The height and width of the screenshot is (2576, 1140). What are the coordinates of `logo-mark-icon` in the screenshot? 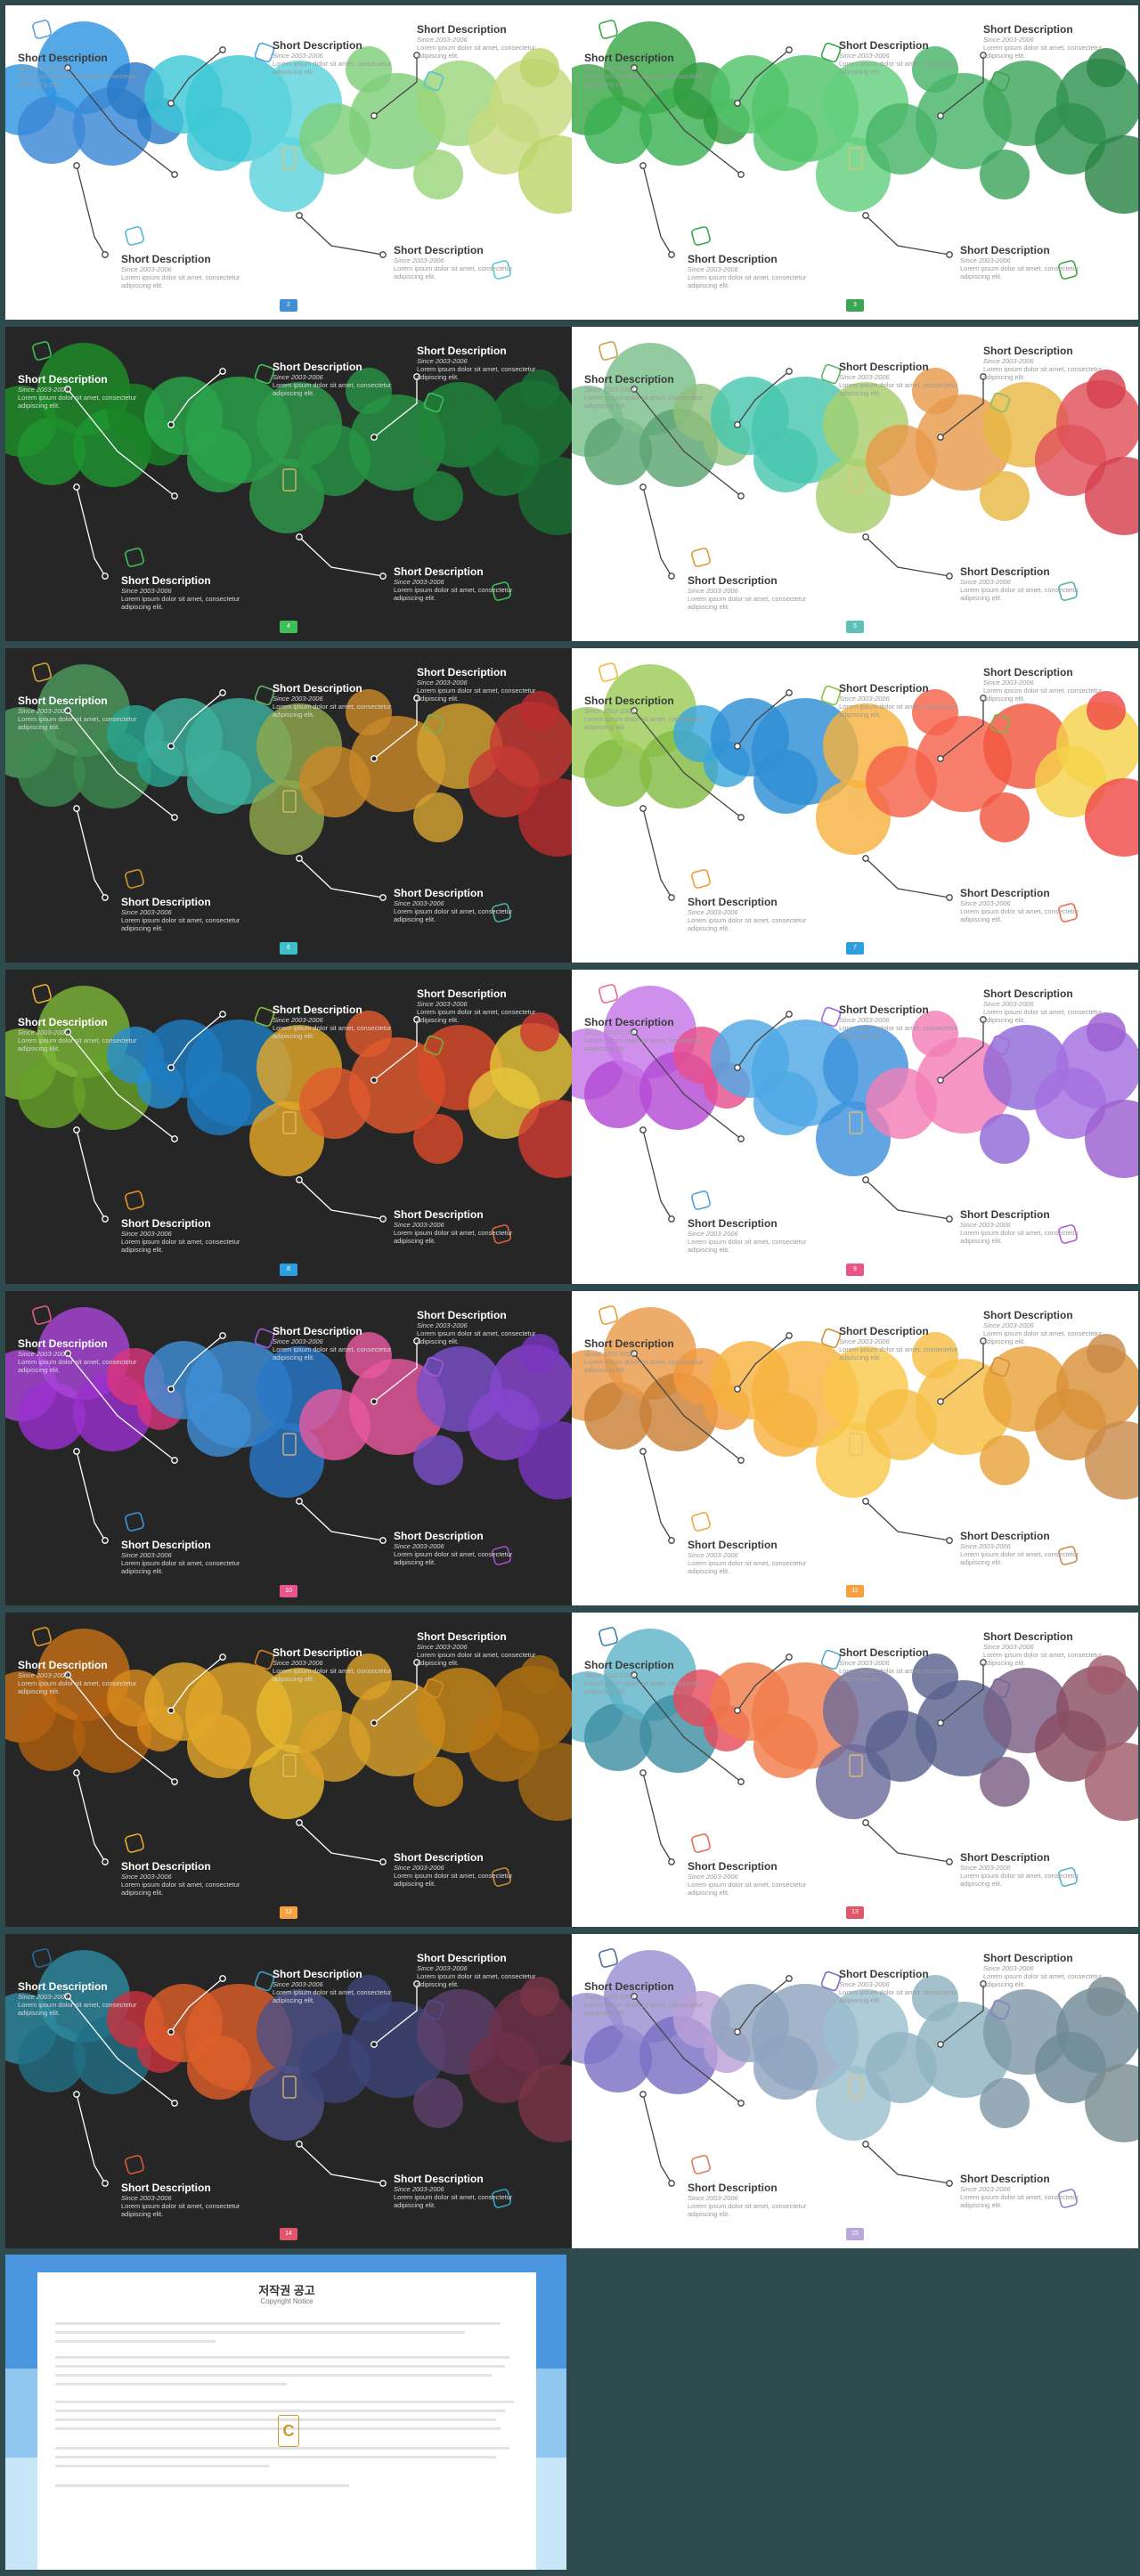 It's located at (856, 158).